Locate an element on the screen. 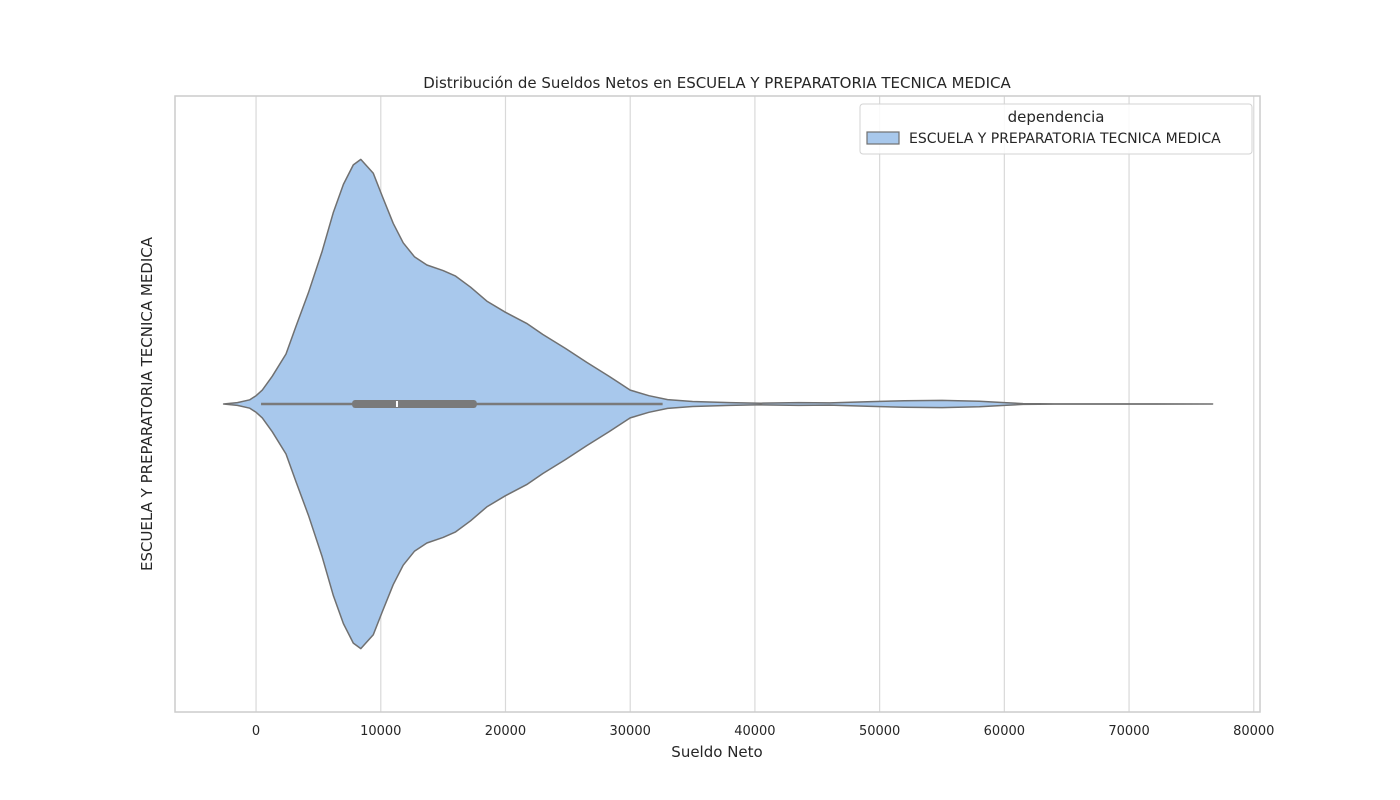 The image size is (1400, 800). legend-swatch is located at coordinates (883, 138).